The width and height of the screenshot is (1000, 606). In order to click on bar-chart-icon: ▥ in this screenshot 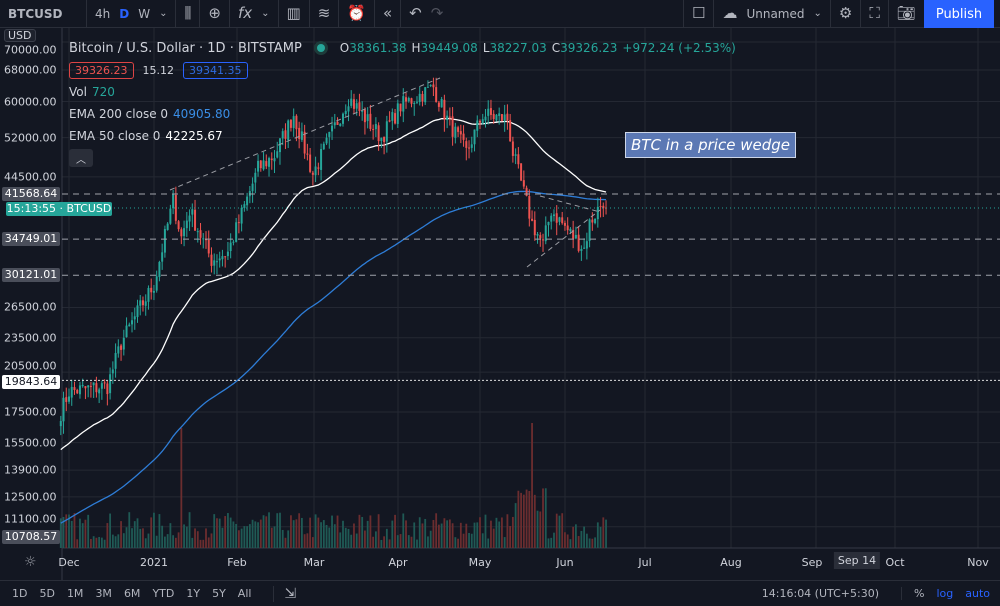, I will do `click(293, 13)`.